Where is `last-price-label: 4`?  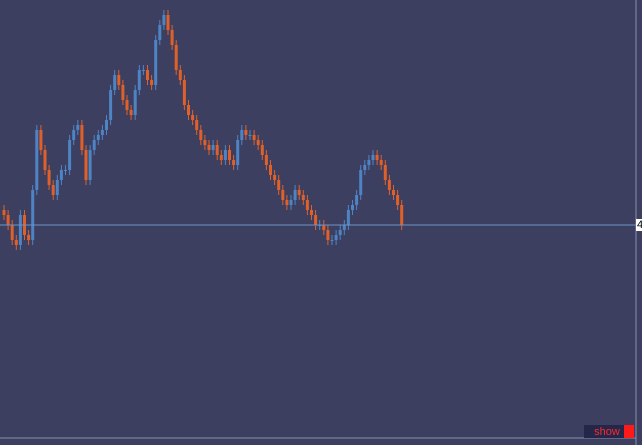
last-price-label: 4 is located at coordinates (639, 225).